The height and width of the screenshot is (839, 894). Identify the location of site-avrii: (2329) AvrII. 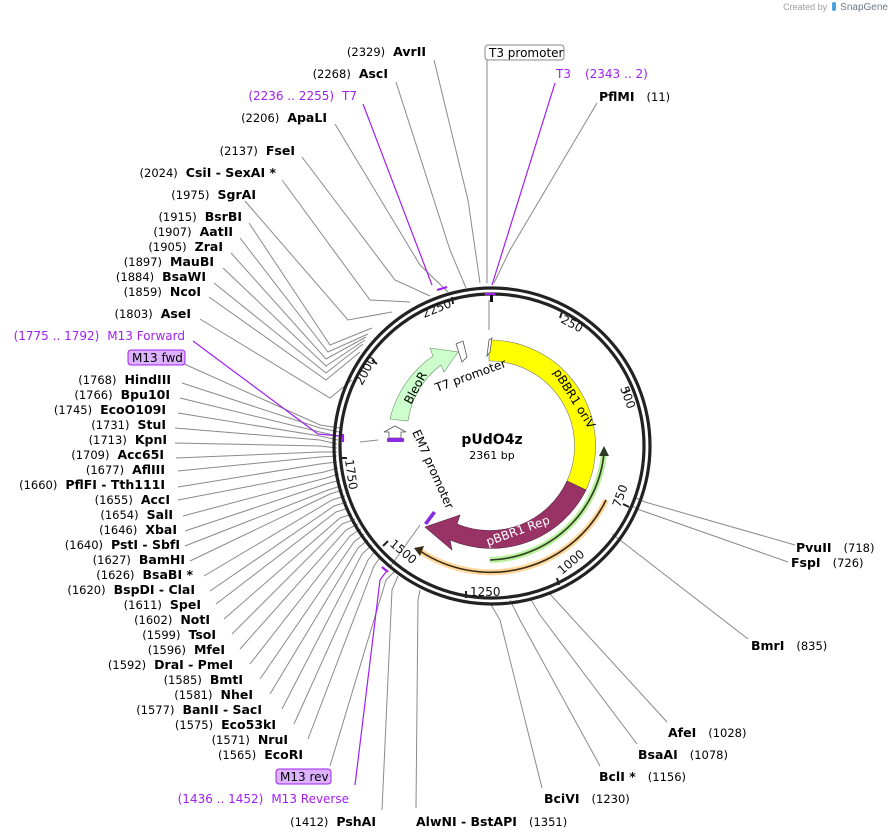
(386, 51).